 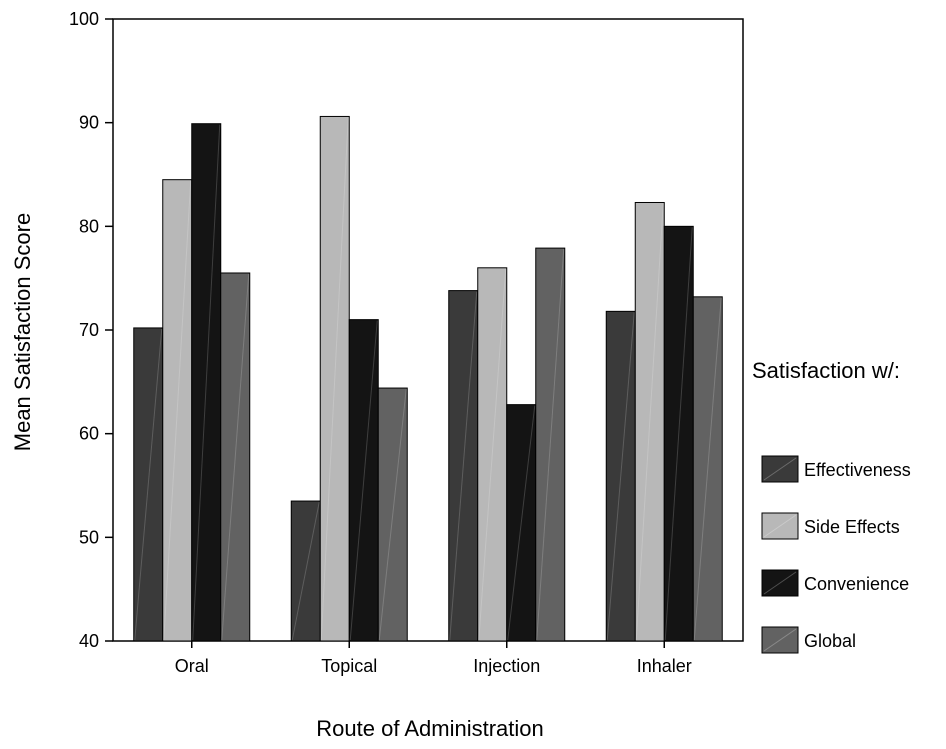 I want to click on y-tick-label: 60, so click(x=89, y=434).